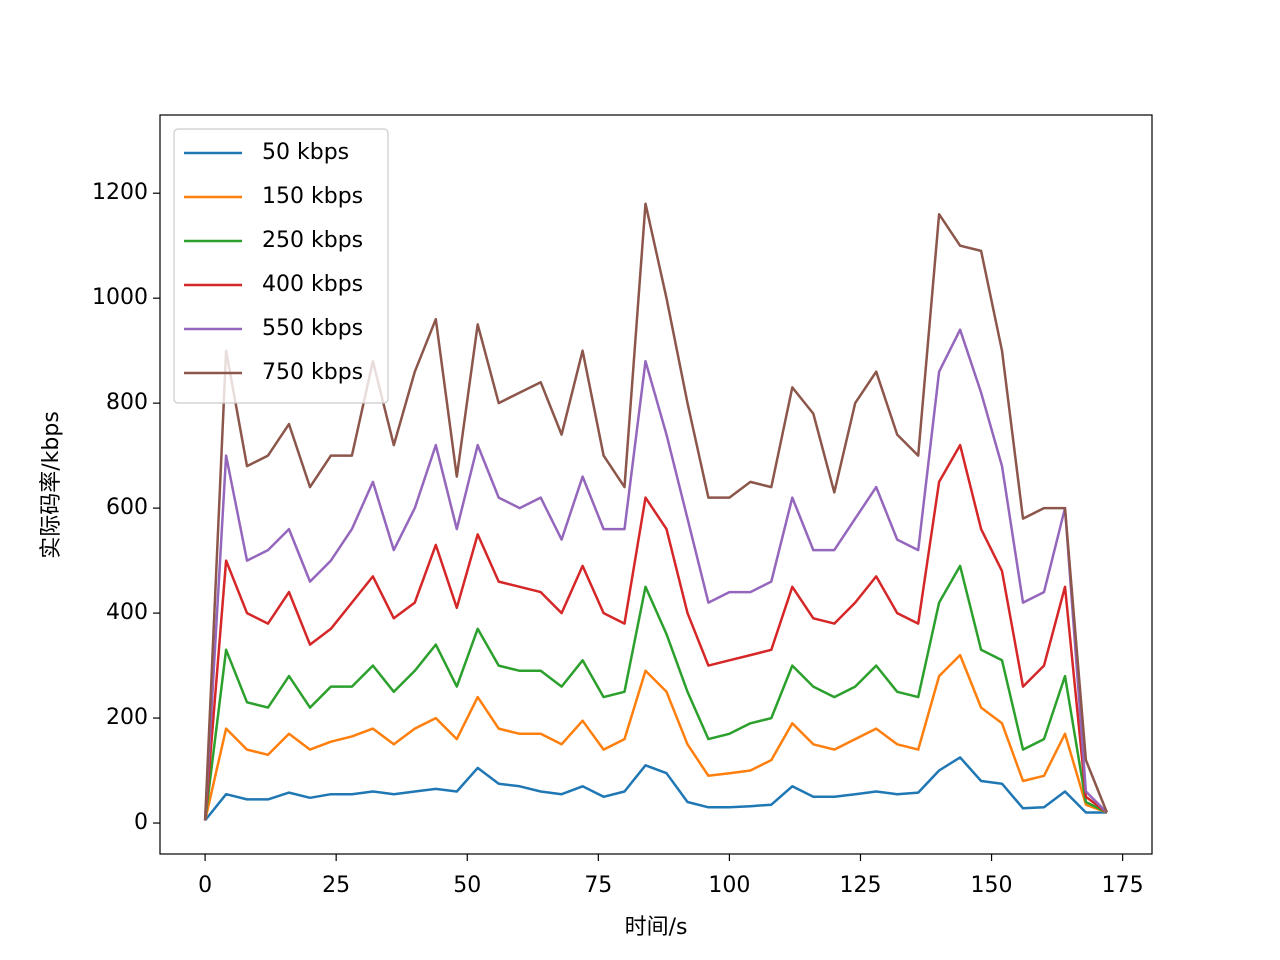  What do you see at coordinates (141, 822) in the screenshot?
I see `y-tick-label: 0` at bounding box center [141, 822].